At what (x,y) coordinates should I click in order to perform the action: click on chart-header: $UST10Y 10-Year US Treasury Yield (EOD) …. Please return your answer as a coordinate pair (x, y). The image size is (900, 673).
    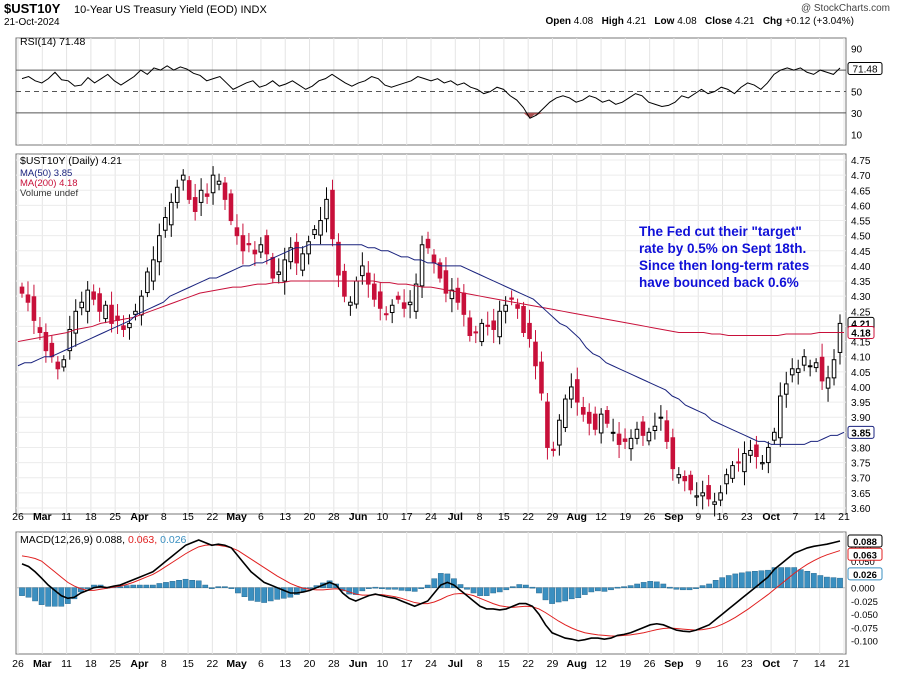
    Looking at the image, I should click on (449, 17).